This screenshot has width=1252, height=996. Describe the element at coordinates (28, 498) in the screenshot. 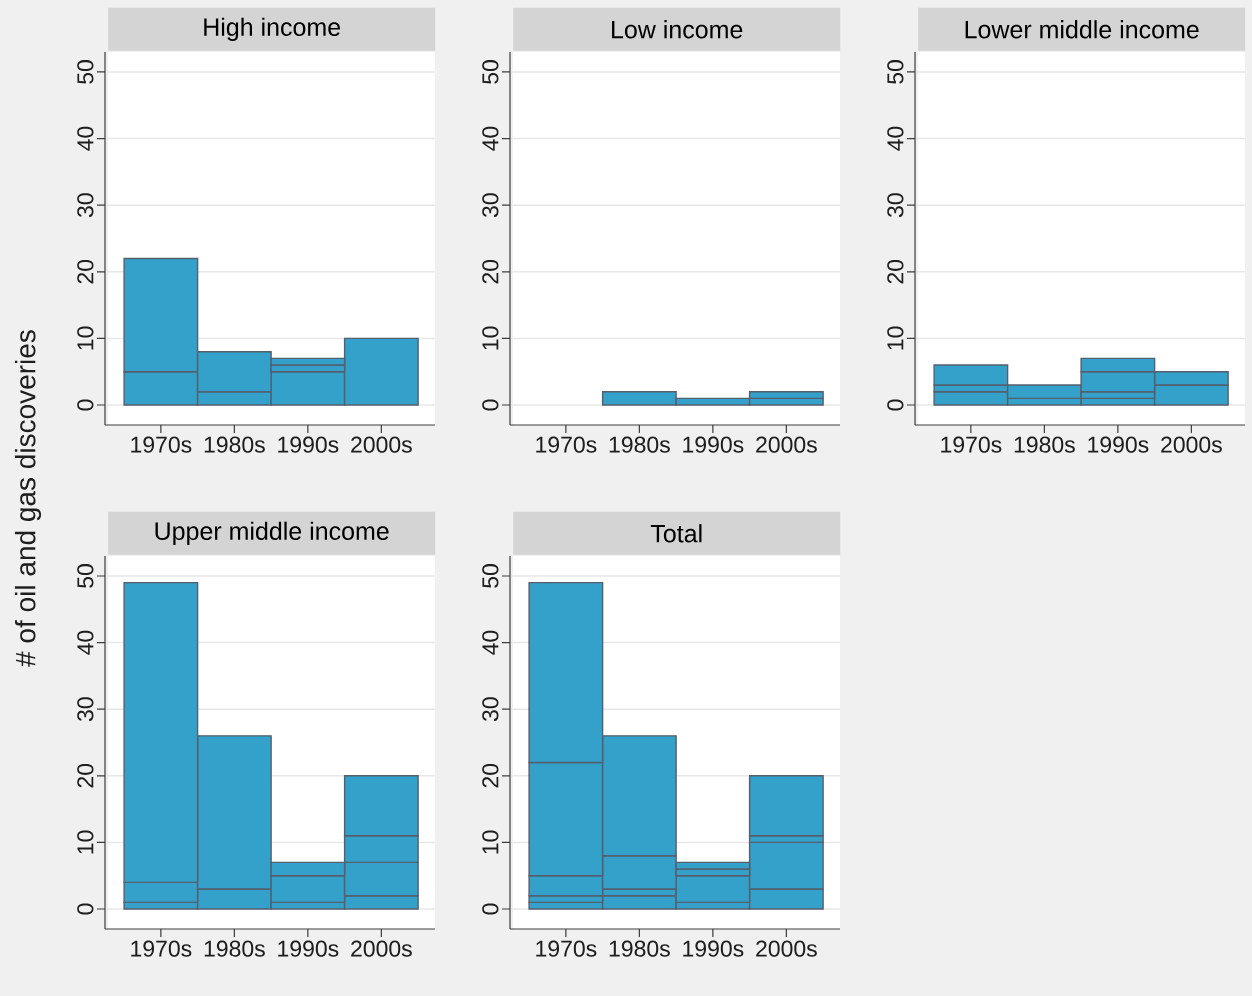

I see `y-axis-title: # of oil and gas discoveries` at that location.